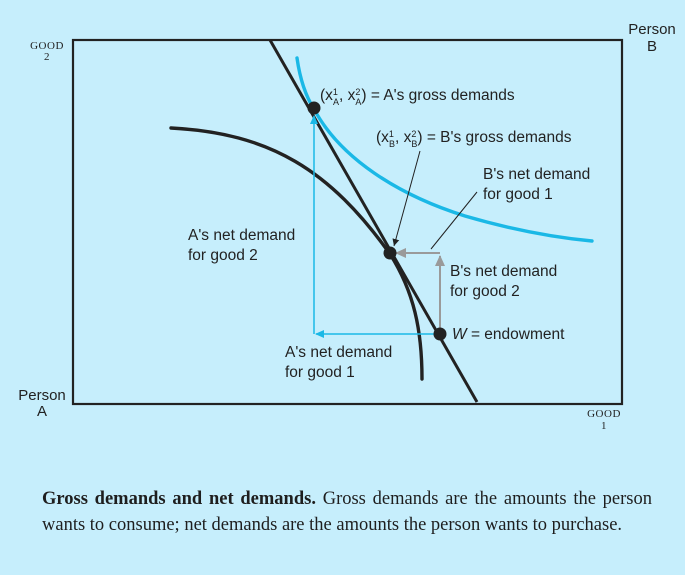 Image resolution: width=685 pixels, height=575 pixels. I want to click on person-b-subscript: B, so click(652, 46).